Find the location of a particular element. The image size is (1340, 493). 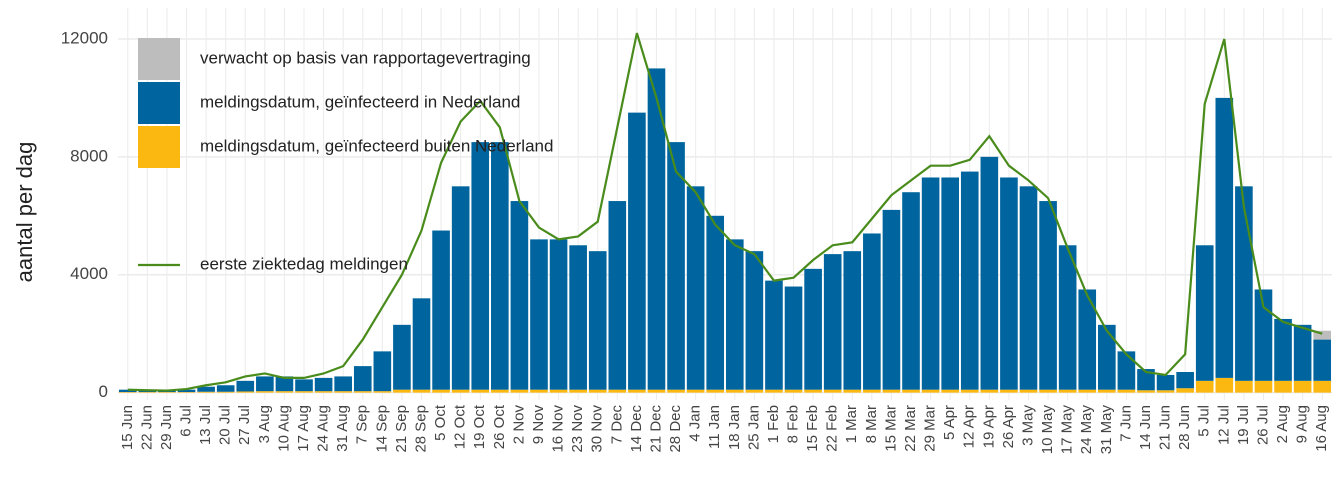

x-tick-label: 13 Jul is located at coordinates (205, 425).